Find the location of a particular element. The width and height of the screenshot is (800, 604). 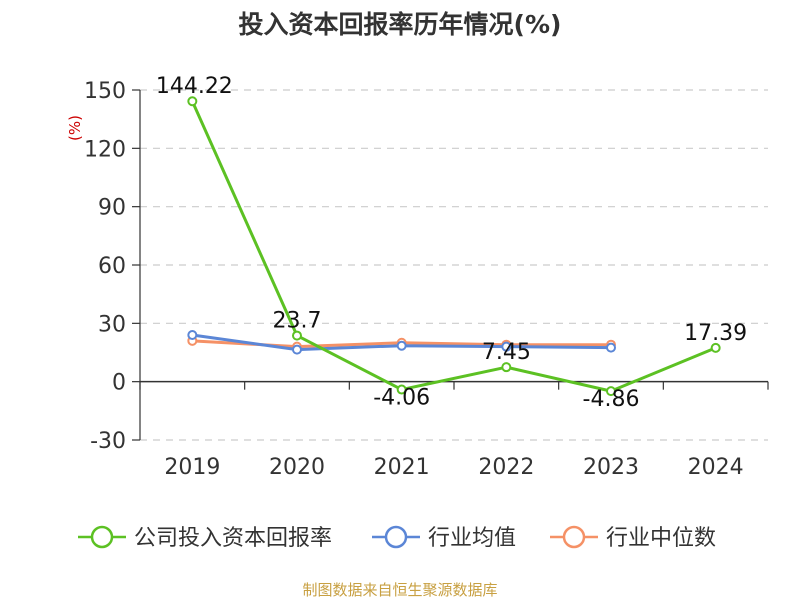

y-tick-label: 60 is located at coordinates (112, 266).